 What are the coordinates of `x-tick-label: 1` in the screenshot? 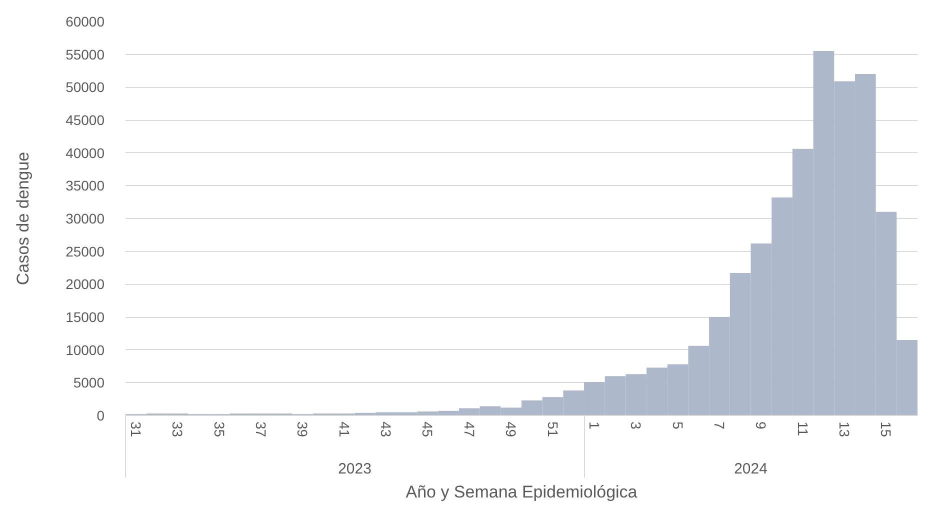 It's located at (594, 426).